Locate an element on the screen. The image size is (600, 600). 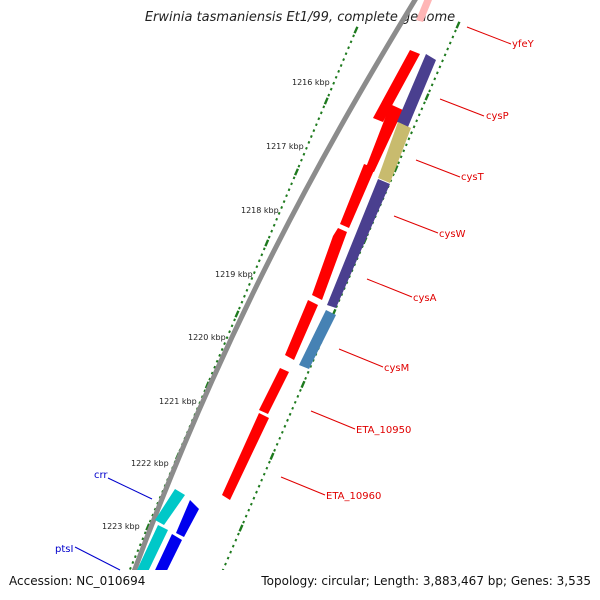
gene-label: yfeY is located at coordinates (523, 44).